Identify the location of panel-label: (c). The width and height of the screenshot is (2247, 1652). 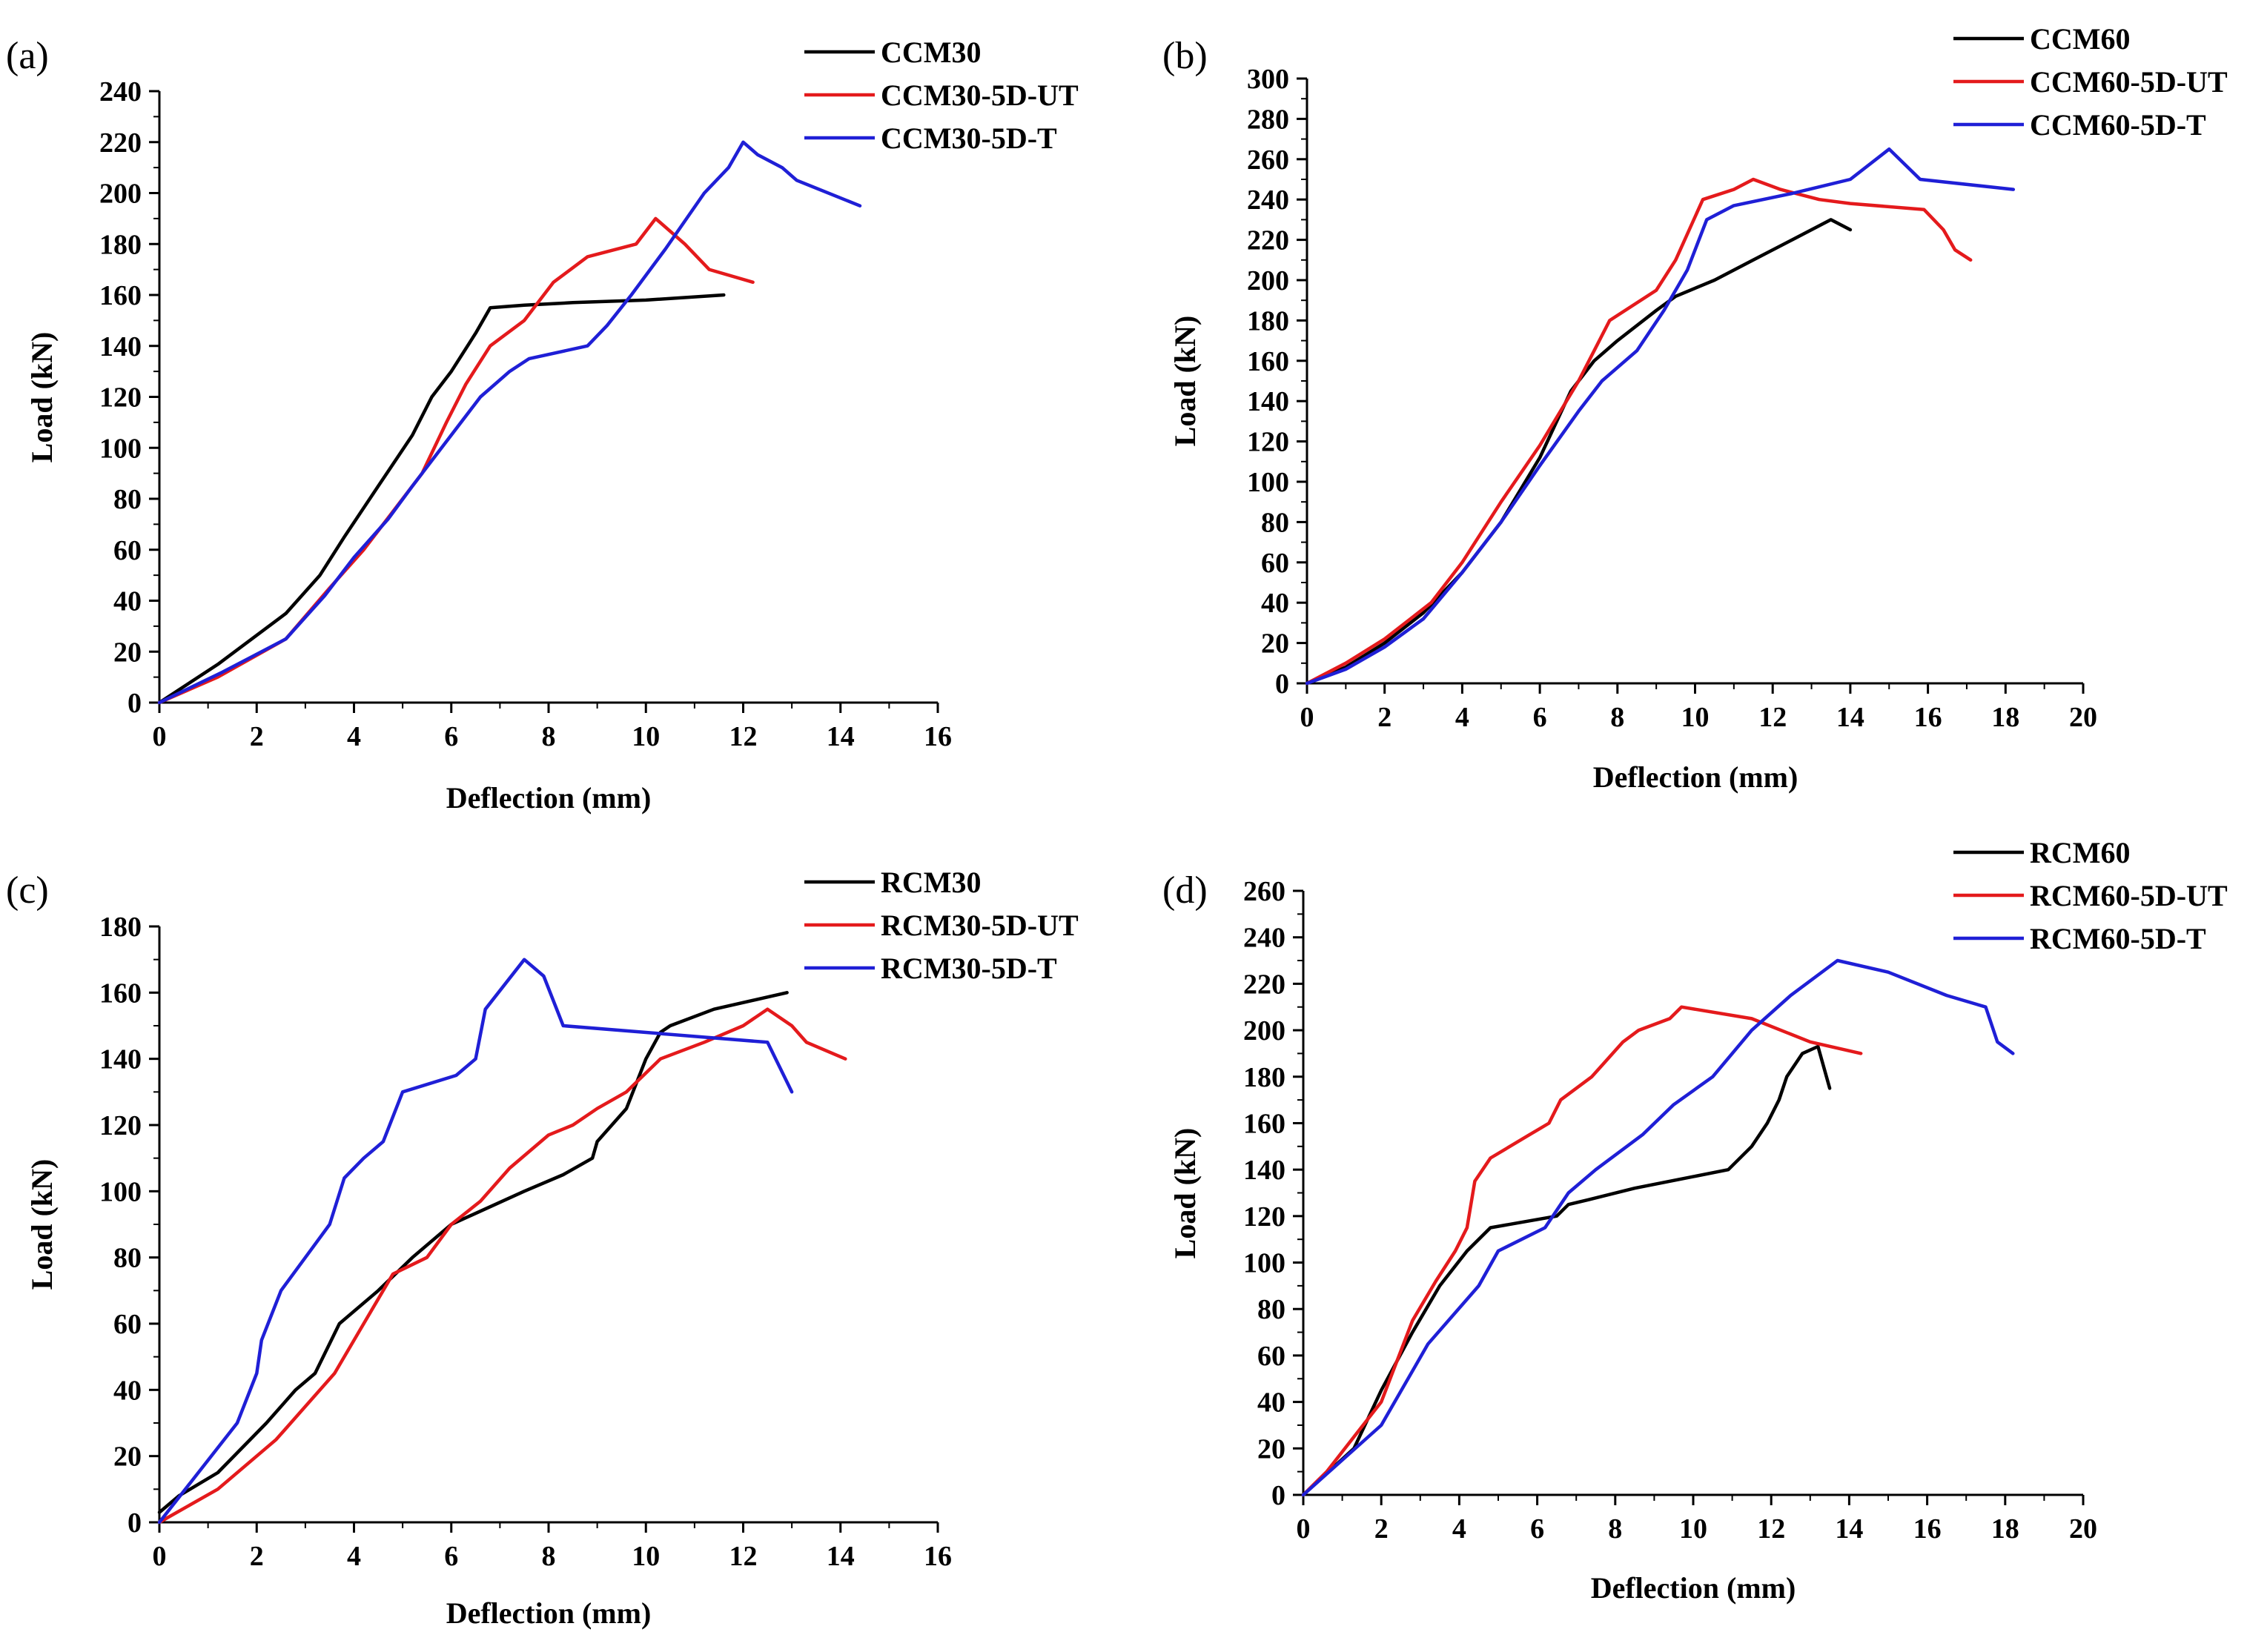
(27, 890).